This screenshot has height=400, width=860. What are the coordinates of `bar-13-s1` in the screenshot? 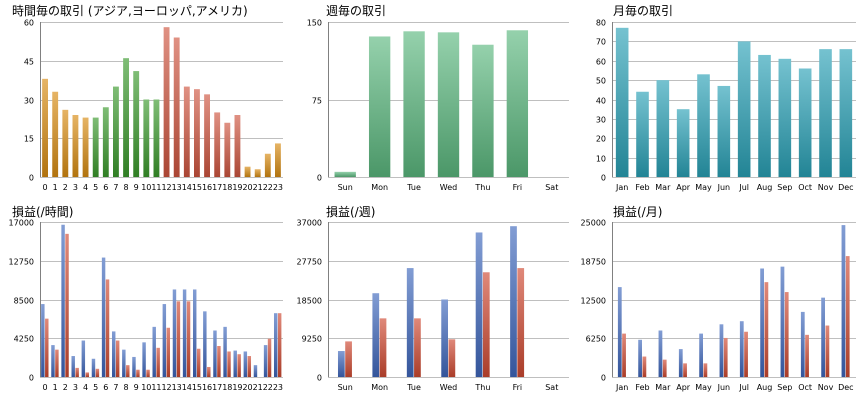 It's located at (174, 333).